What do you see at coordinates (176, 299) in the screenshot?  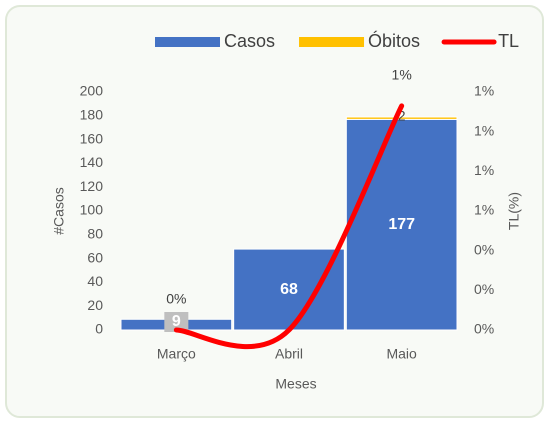 I see `data-label: 0%` at bounding box center [176, 299].